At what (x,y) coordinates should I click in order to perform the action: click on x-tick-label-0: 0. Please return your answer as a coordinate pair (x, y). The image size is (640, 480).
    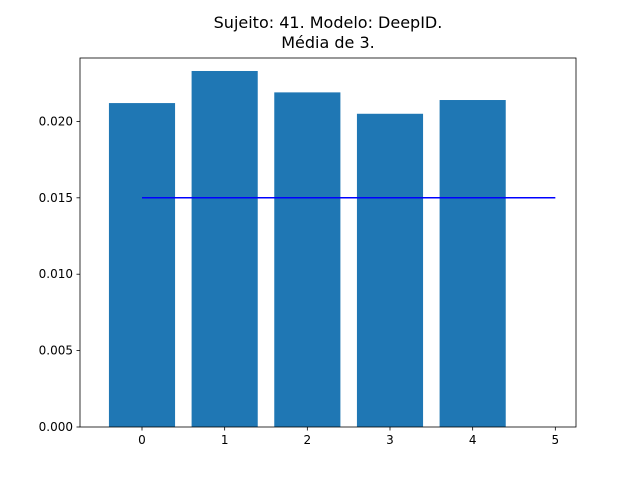
    Looking at the image, I should click on (142, 440).